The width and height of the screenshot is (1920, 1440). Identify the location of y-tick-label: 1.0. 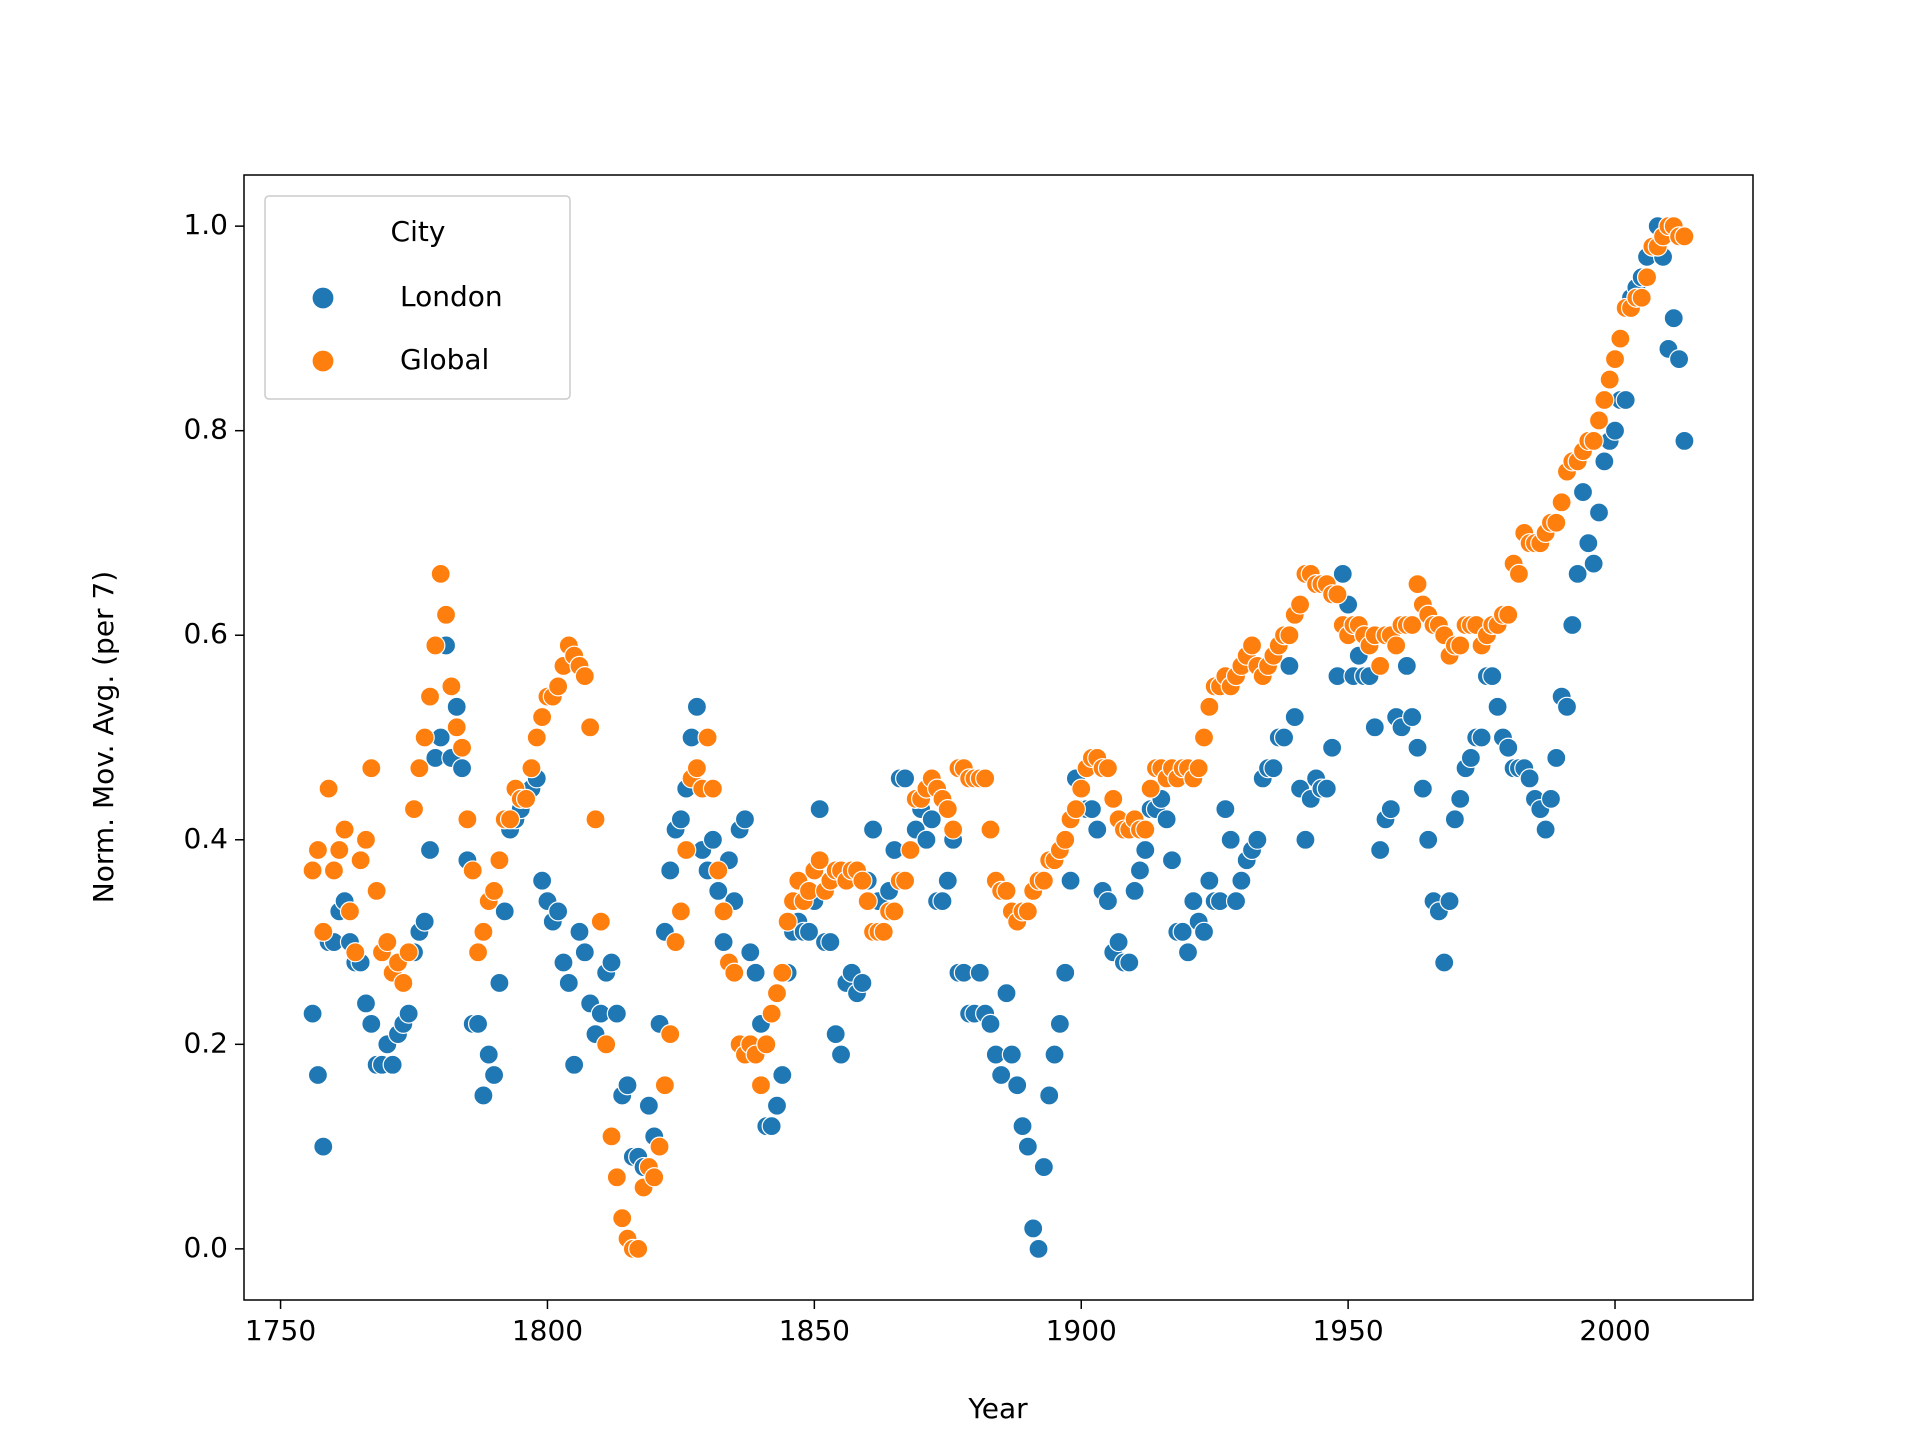
(205, 224).